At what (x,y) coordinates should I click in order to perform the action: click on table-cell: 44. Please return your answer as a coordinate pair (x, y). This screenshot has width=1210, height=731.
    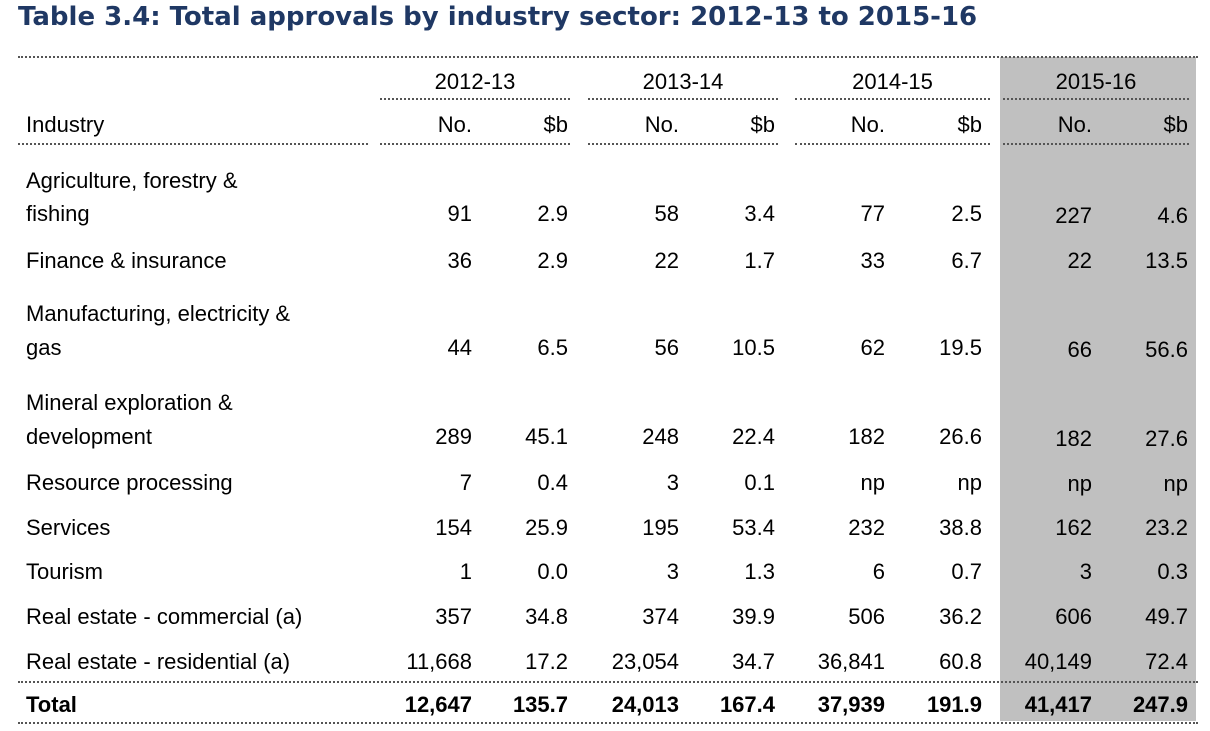
    Looking at the image, I should click on (459, 347).